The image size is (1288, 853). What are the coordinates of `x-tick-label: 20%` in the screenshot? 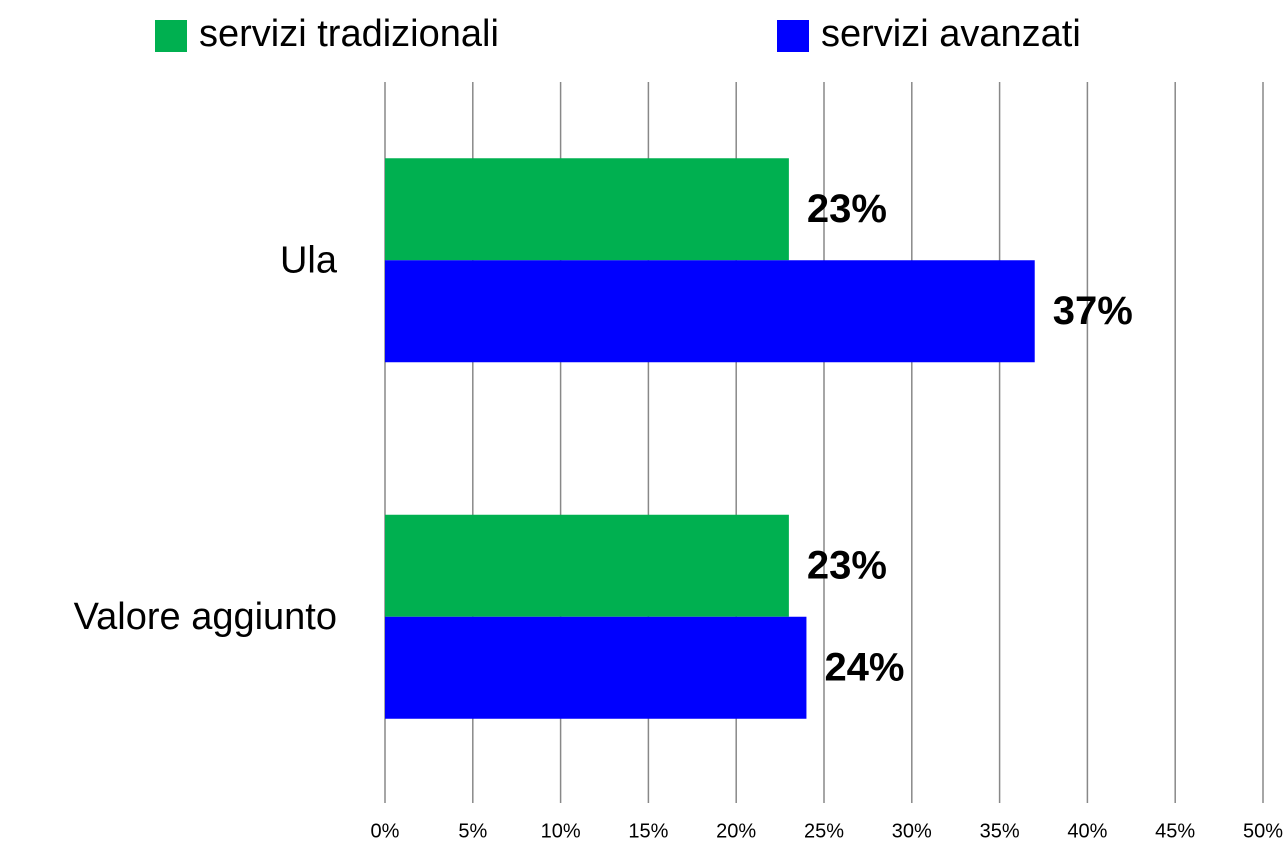 It's located at (736, 831).